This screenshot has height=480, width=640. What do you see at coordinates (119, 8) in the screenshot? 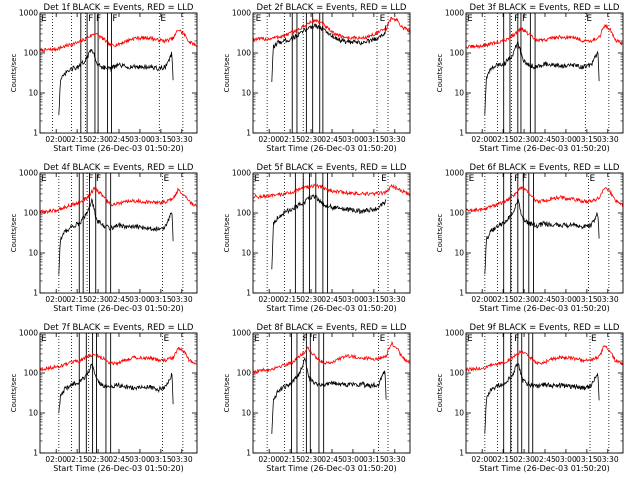
I see `panel-title: Det 1f BLACK = Events, RED = LLD` at bounding box center [119, 8].